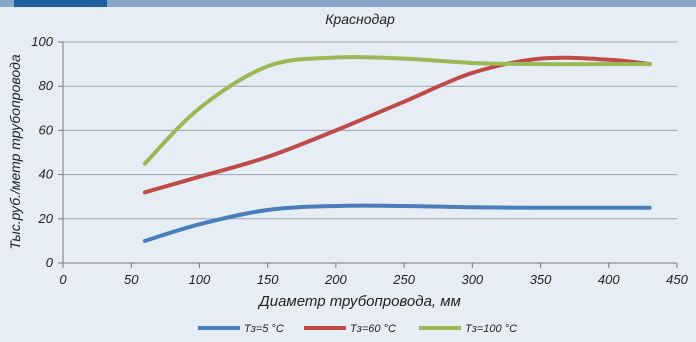 The height and width of the screenshot is (342, 696). I want to click on top-strip-tab, so click(60, 3).